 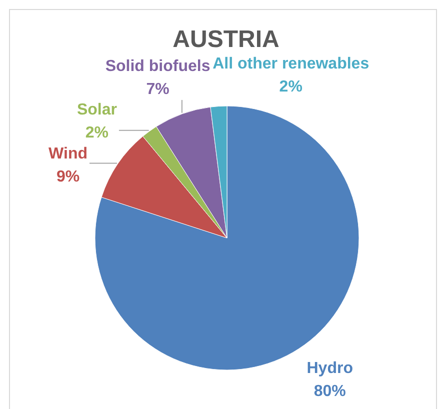 What do you see at coordinates (157, 66) in the screenshot?
I see `slice-label: Solid biofuels` at bounding box center [157, 66].